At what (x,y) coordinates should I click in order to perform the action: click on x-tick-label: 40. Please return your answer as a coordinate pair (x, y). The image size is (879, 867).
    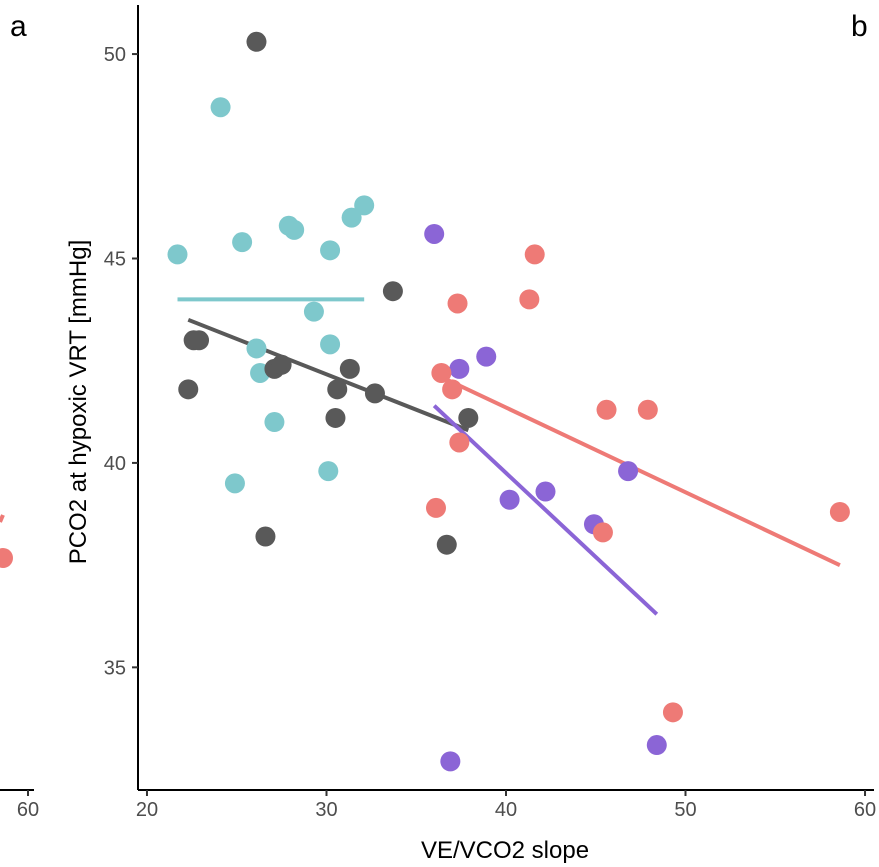
    Looking at the image, I should click on (506, 810).